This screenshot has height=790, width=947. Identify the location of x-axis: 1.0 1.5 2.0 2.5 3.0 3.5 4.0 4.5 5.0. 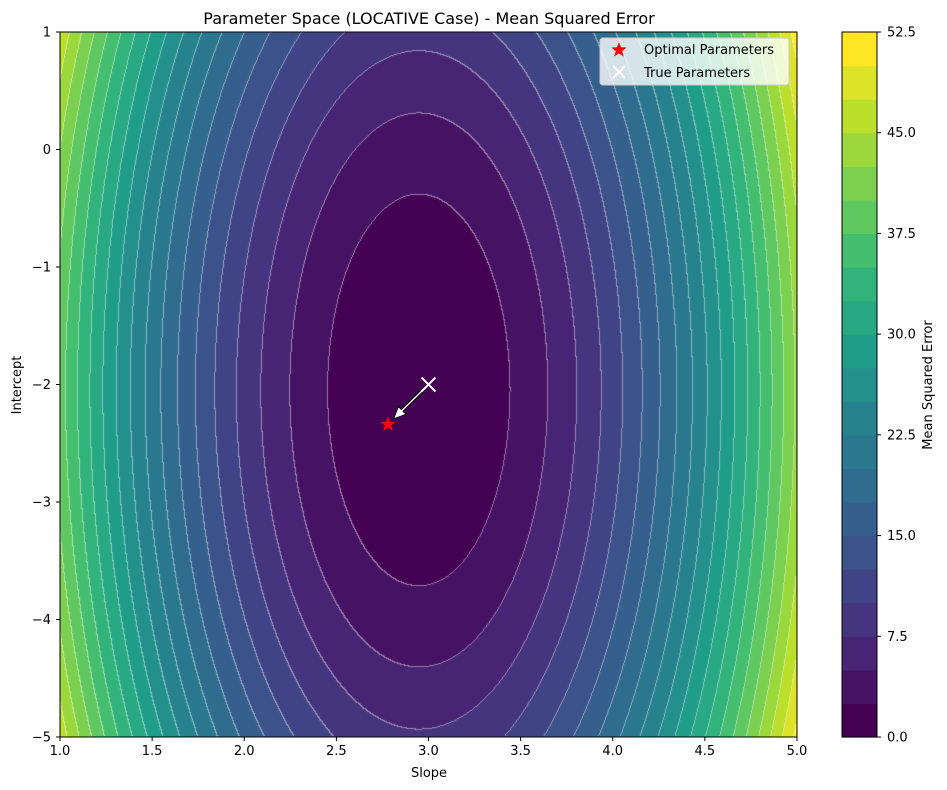
(429, 748).